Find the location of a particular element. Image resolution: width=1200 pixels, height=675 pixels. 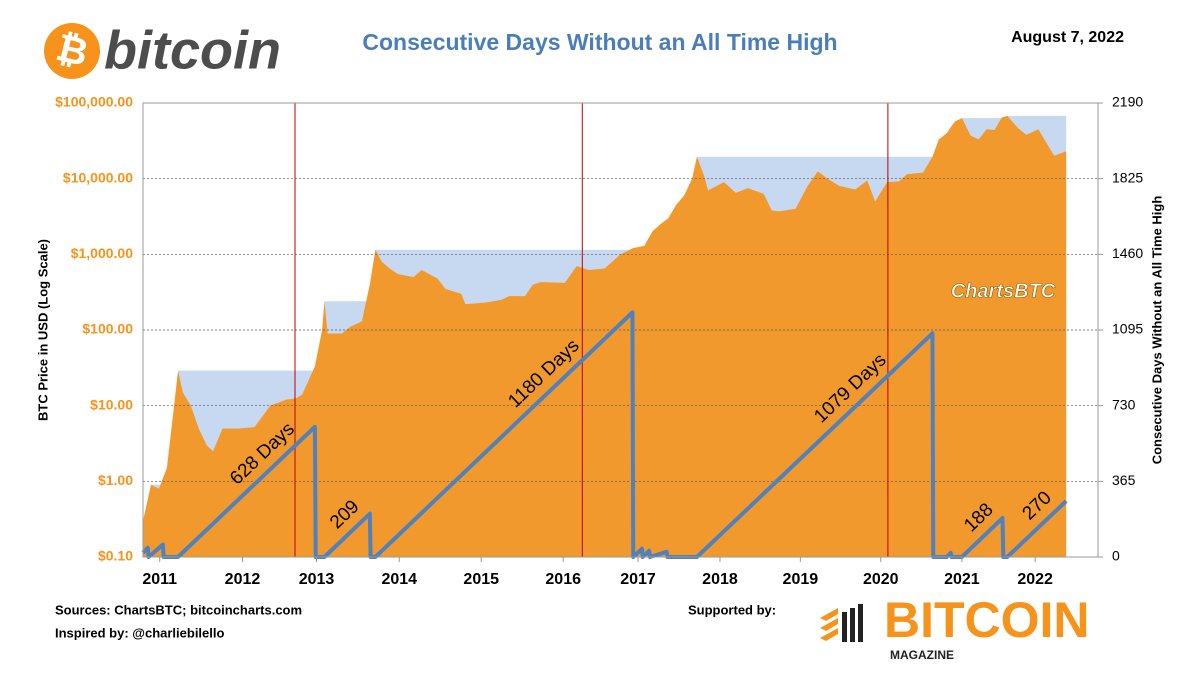

y-tick-label: $0.10 is located at coordinates (115, 556).